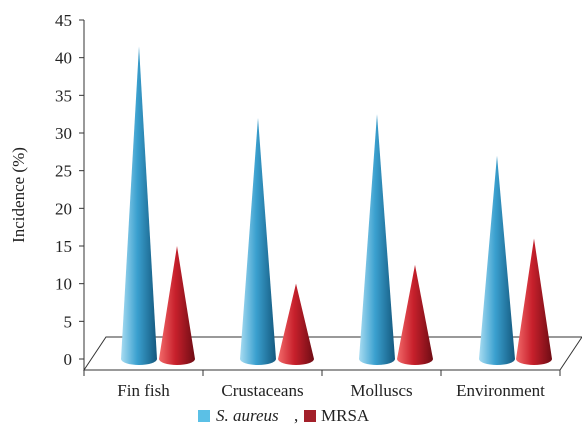  Describe the element at coordinates (143, 390) in the screenshot. I see `x-category-label: Fin fish` at that location.